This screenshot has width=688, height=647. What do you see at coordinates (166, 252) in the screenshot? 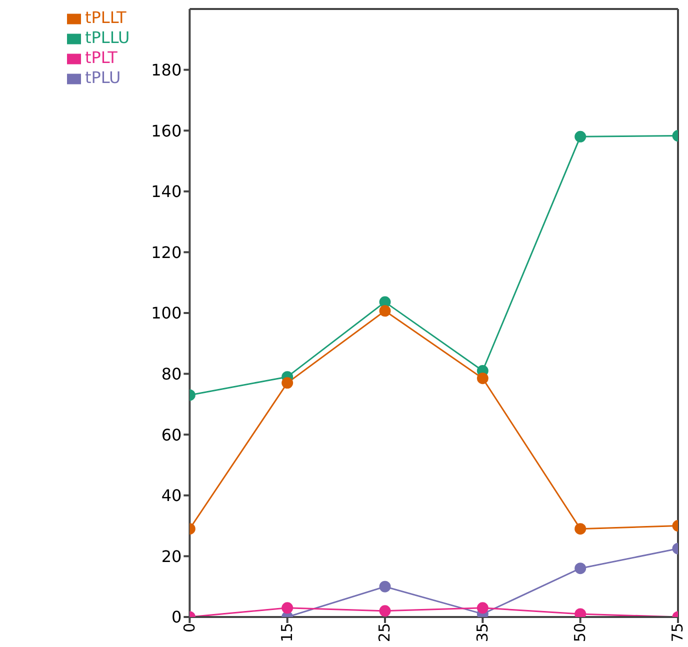
I see `y-tick-label: 120` at bounding box center [166, 252].